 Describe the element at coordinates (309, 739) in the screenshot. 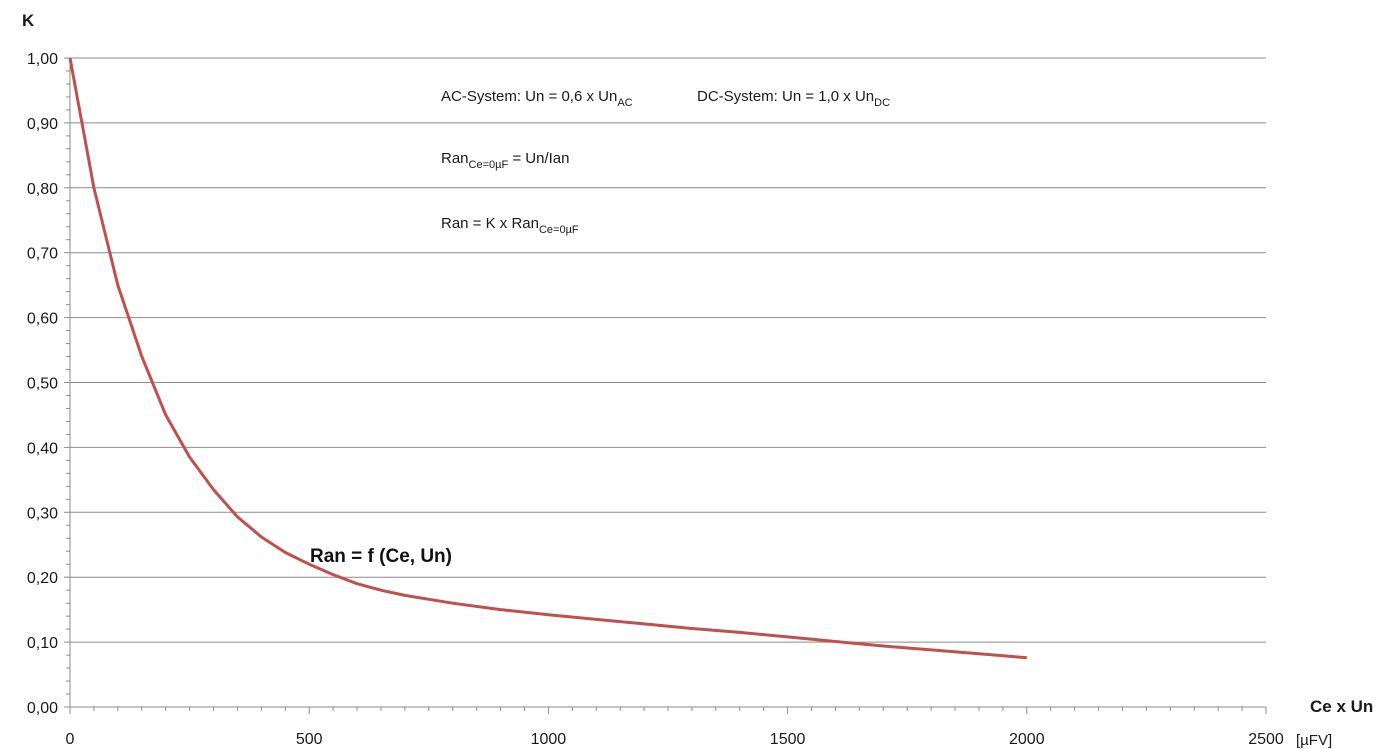

I see `x-tick-label: 500` at that location.